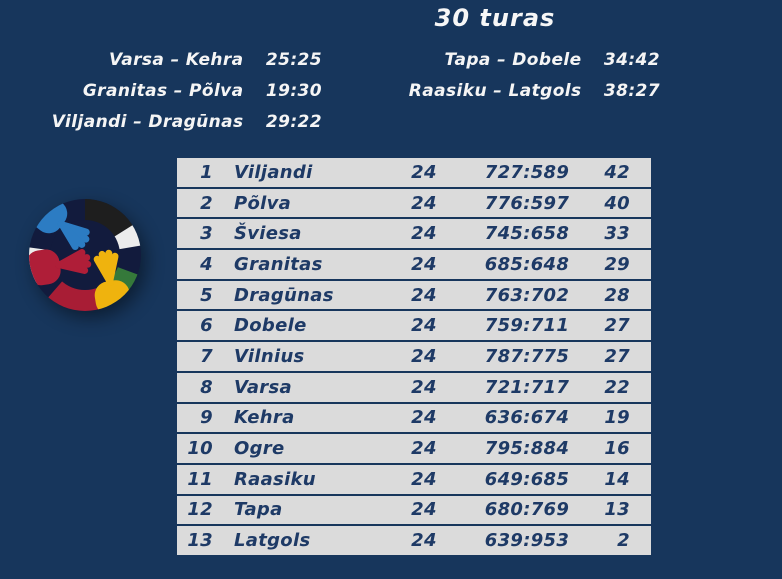 This screenshot has width=782, height=579. Describe the element at coordinates (272, 541) in the screenshot. I see `team-cell: Latgols` at that location.